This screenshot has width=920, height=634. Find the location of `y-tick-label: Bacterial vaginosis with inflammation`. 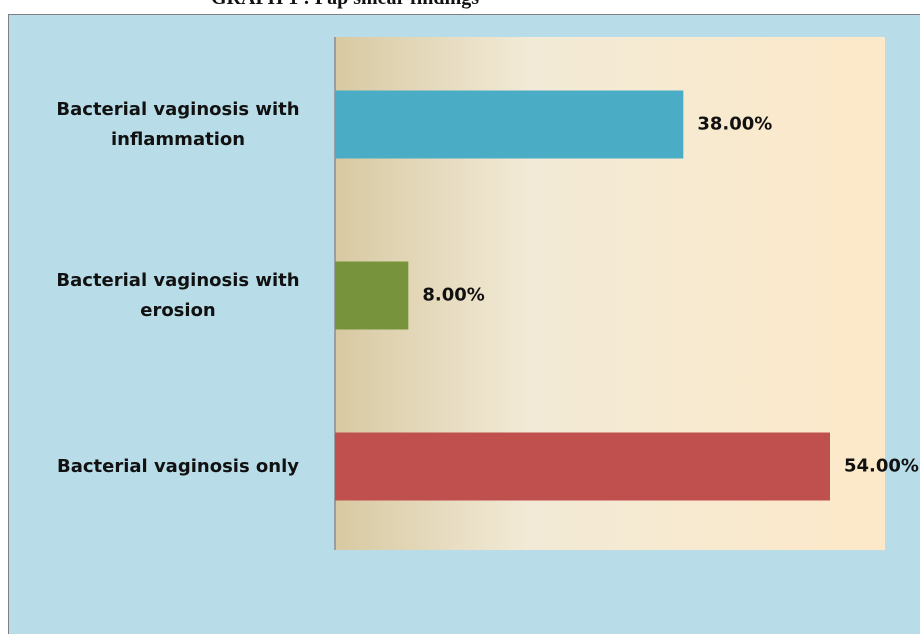

y-tick-label: Bacterial vaginosis with inflammation is located at coordinates (178, 124).